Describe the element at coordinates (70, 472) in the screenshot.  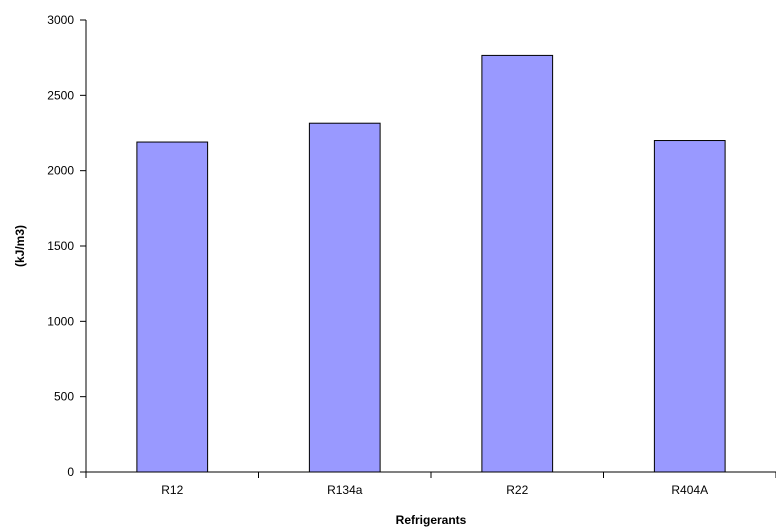
I see `y-tick-label: 0` at that location.